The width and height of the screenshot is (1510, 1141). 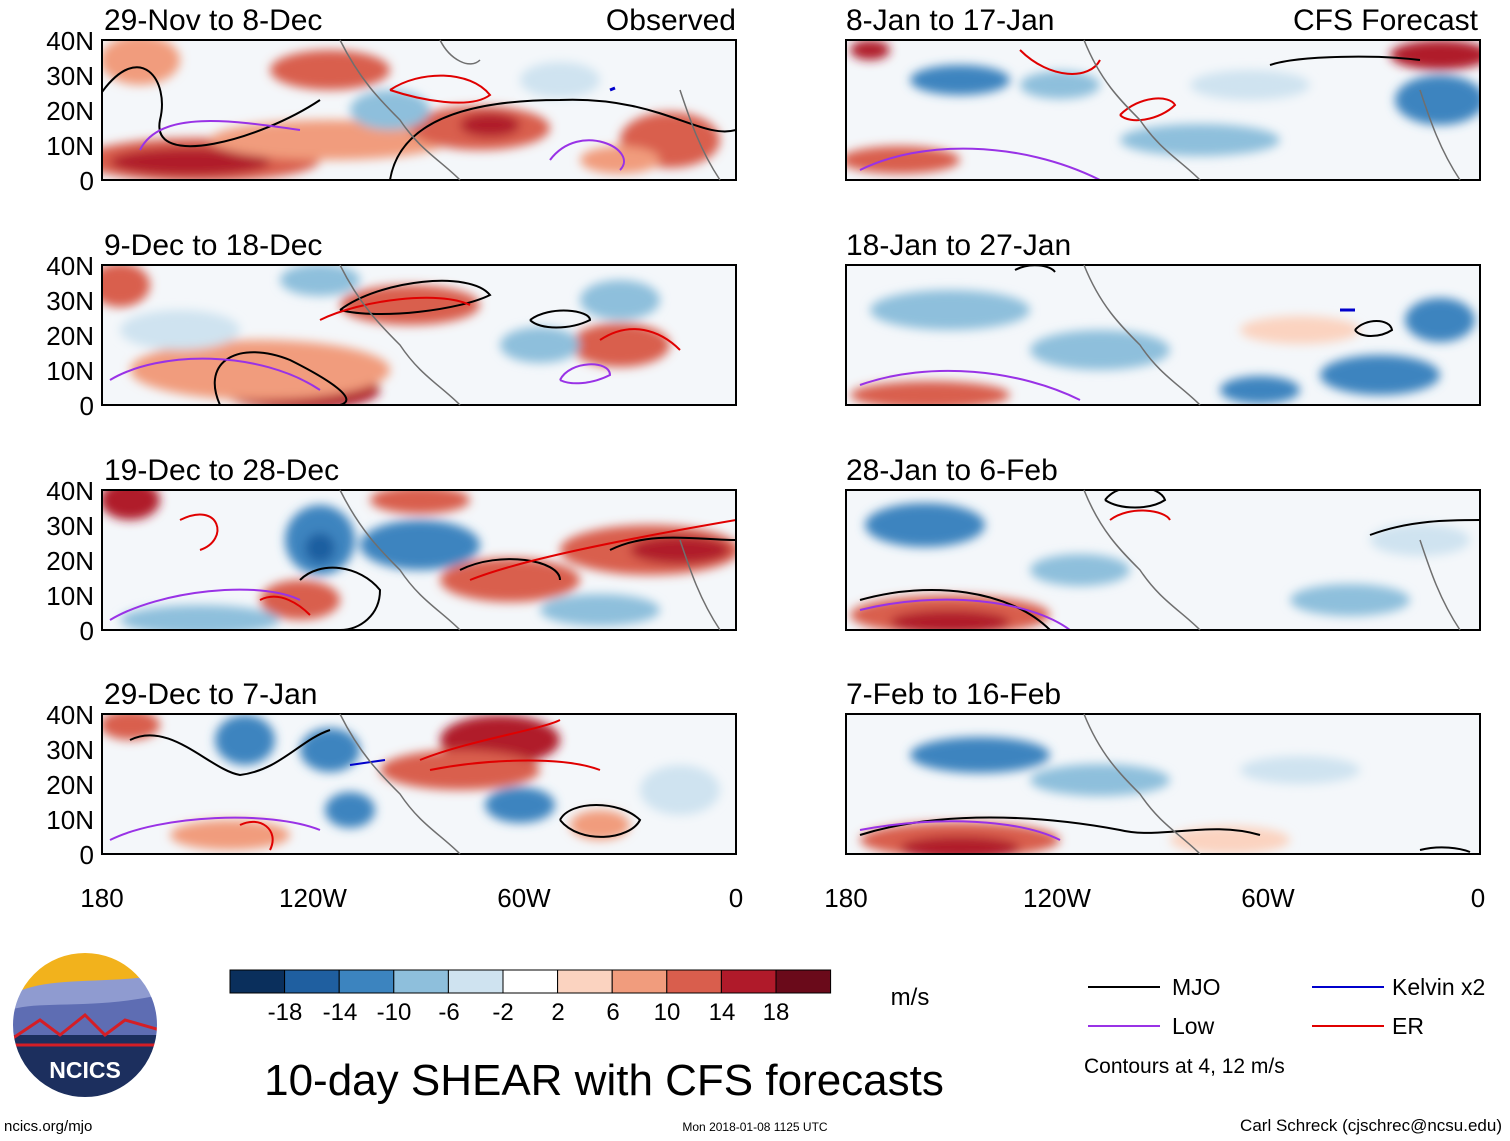 I want to click on forecast-label: CFS Forecast, so click(x=1386, y=20).